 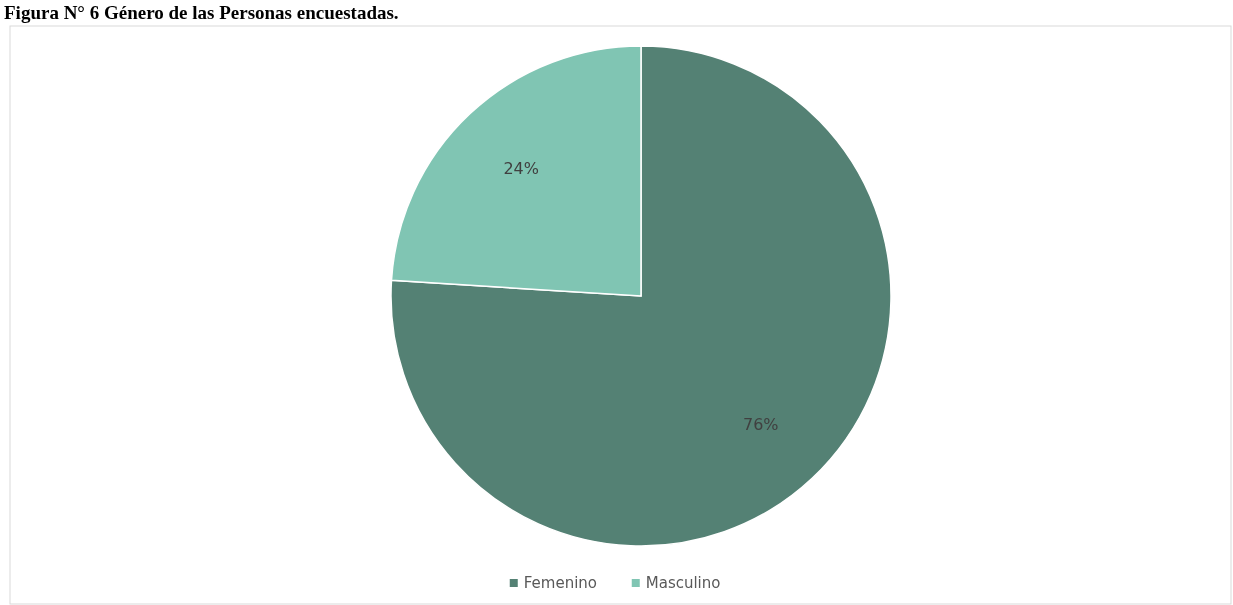 What do you see at coordinates (761, 424) in the screenshot?
I see `data-label: 76%` at bounding box center [761, 424].